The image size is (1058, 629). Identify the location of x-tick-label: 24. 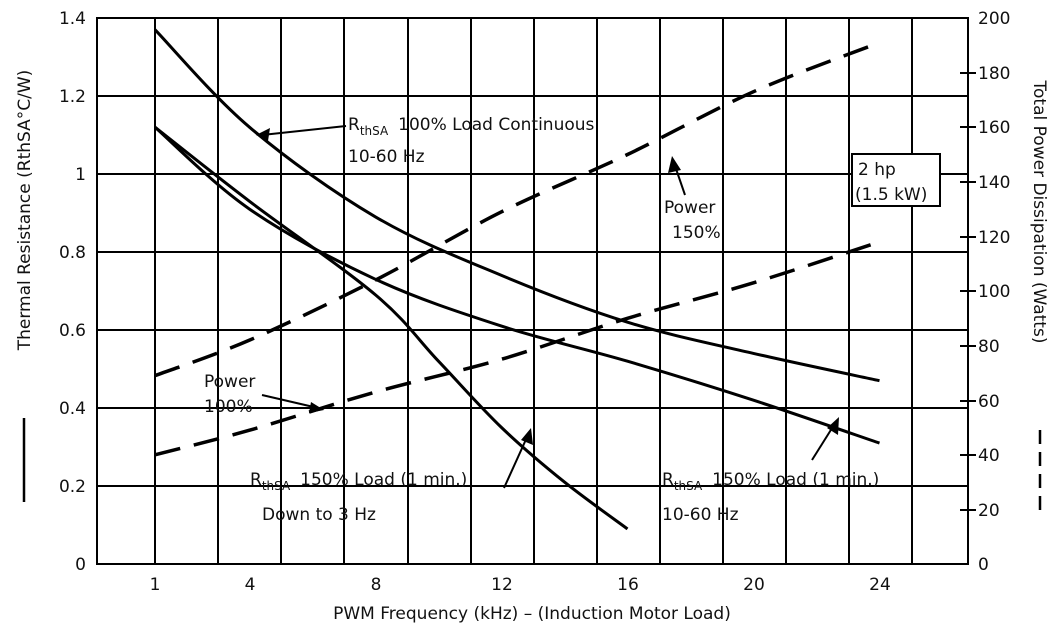
(880, 585).